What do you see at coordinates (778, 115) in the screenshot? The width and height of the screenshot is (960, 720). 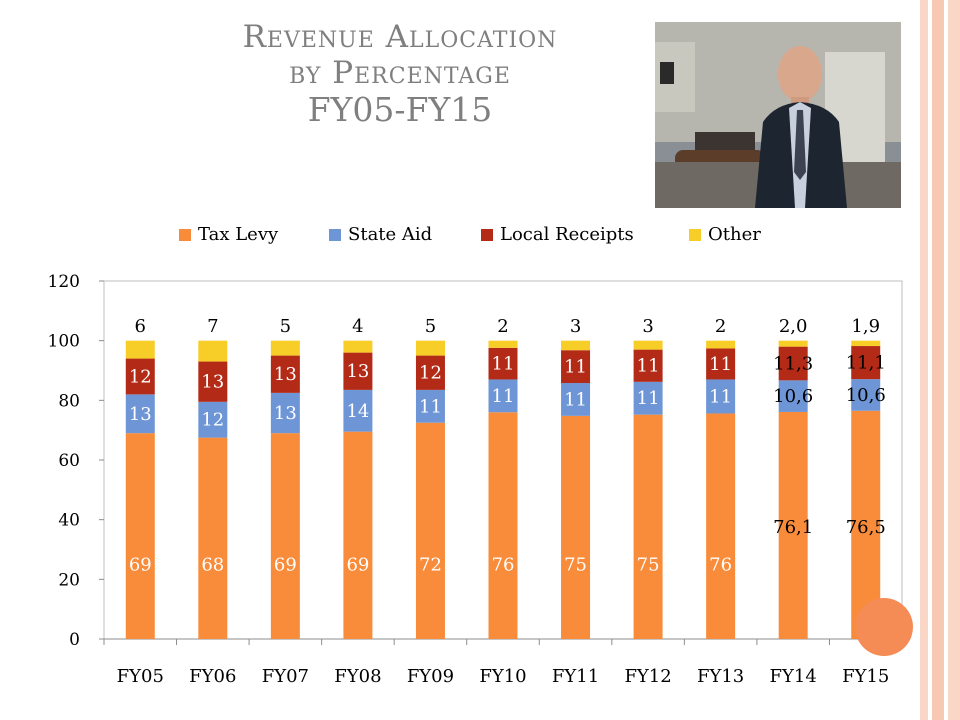 I see `presenter-photo` at bounding box center [778, 115].